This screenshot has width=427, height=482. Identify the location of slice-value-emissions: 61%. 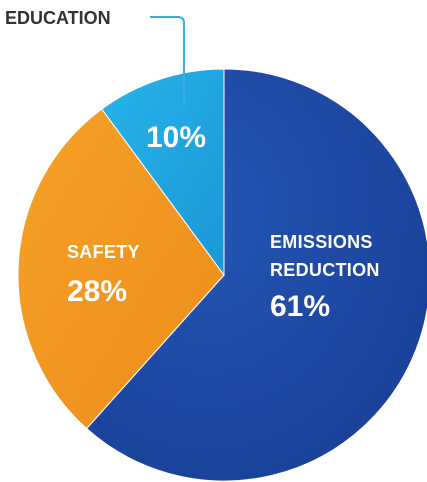
(300, 306).